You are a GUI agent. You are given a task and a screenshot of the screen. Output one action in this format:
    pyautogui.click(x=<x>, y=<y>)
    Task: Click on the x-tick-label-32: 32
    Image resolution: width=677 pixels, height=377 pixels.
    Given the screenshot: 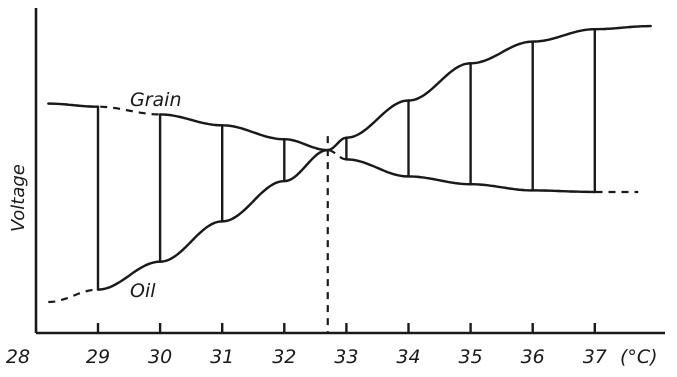 What is the action you would take?
    pyautogui.click(x=284, y=357)
    